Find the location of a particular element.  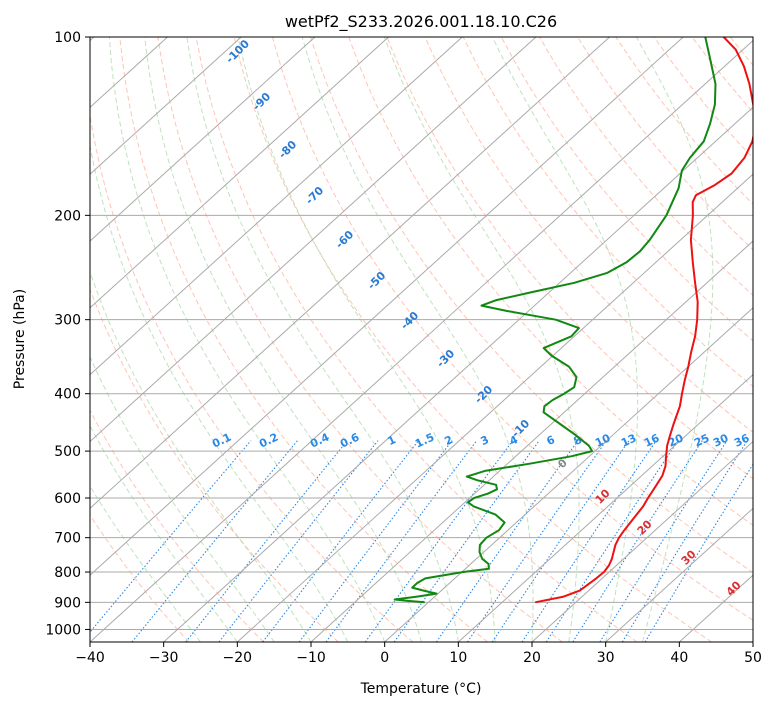

y-tick-label: 400 is located at coordinates (67, 395).